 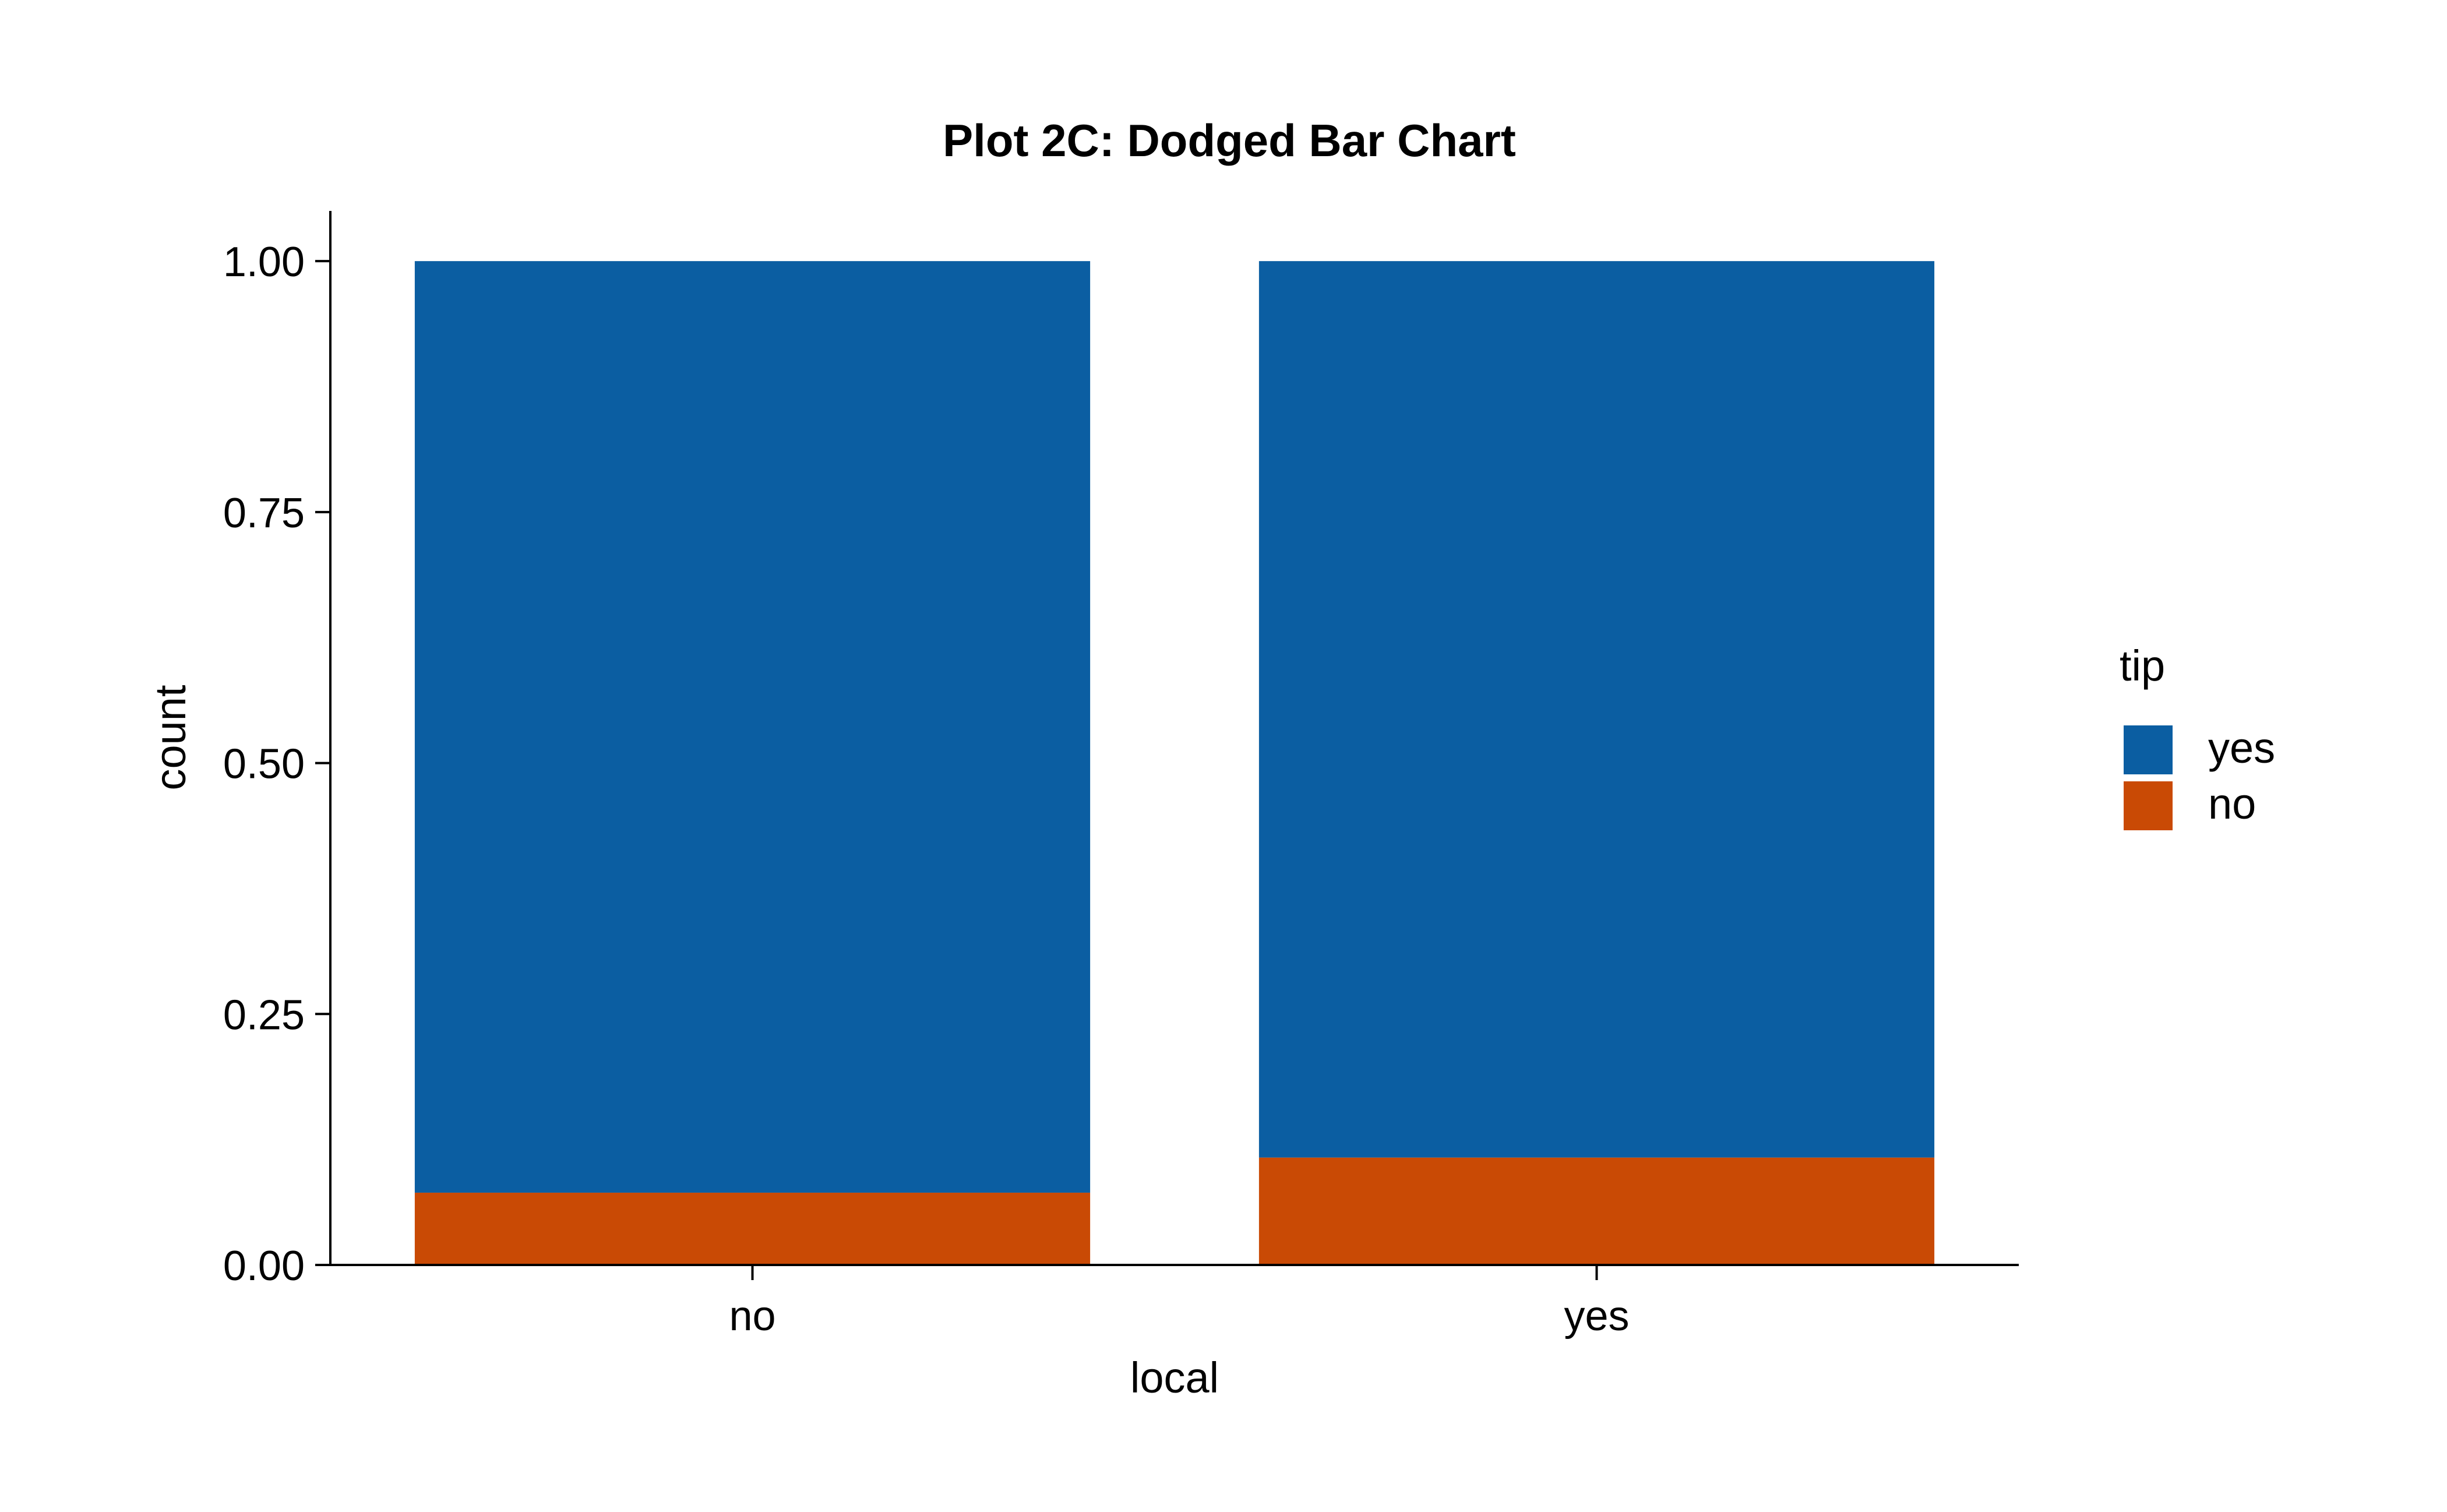 I want to click on y-tick-label: 0.50, so click(x=264, y=764).